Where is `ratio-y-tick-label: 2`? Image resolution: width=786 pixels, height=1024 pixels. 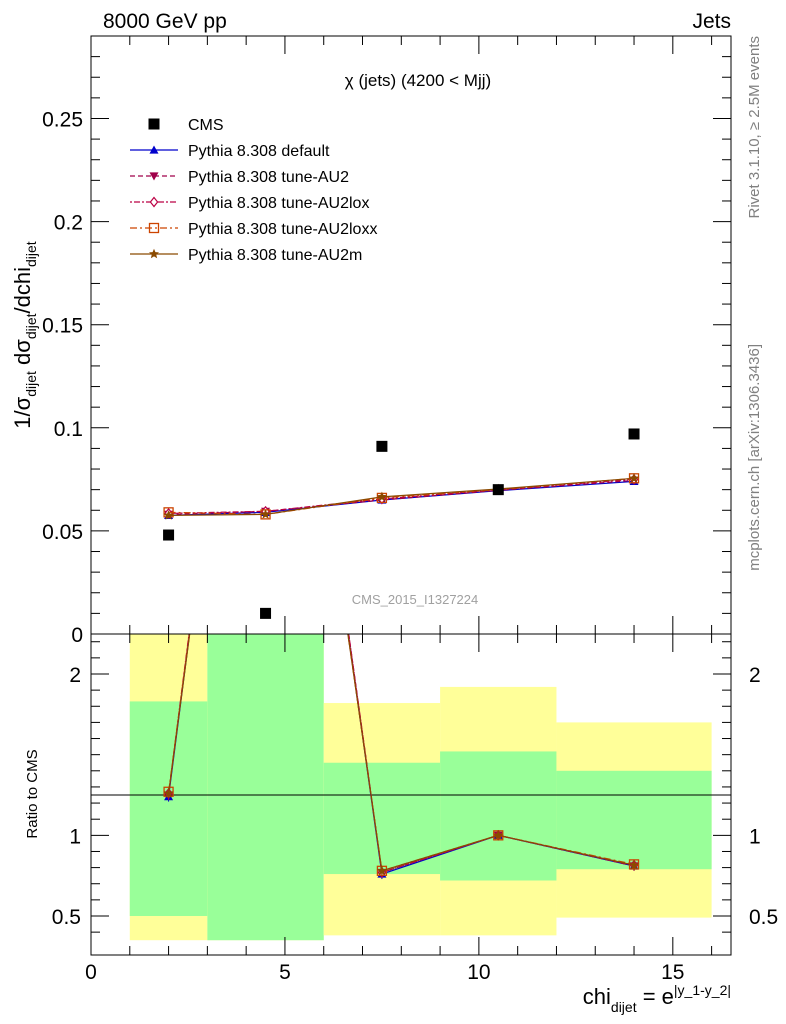 ratio-y-tick-label: 2 is located at coordinates (75, 675).